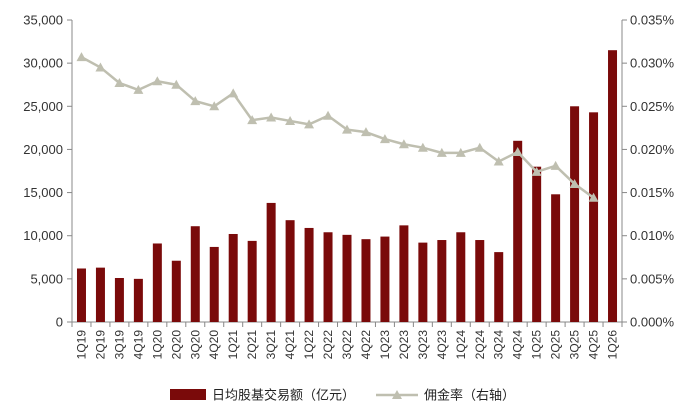 The width and height of the screenshot is (696, 417). Describe the element at coordinates (652, 149) in the screenshot. I see `right-tick-label: 0.020%` at that location.